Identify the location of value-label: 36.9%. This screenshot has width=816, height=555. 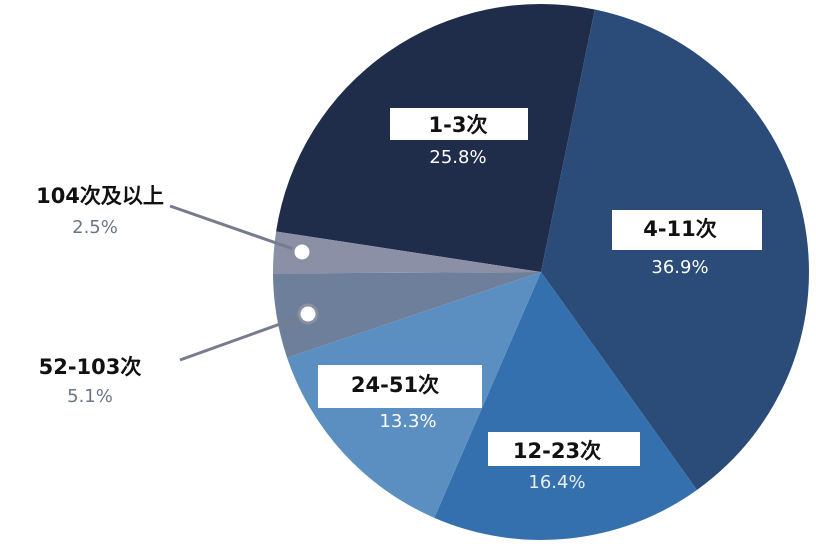
(679, 267).